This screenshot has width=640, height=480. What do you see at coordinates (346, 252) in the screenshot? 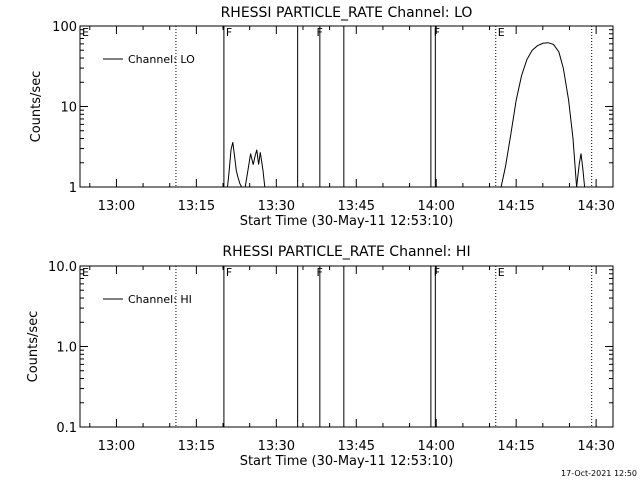
I see `chart-title: RHESSI PARTICLE_RATE Channel: HI` at bounding box center [346, 252].